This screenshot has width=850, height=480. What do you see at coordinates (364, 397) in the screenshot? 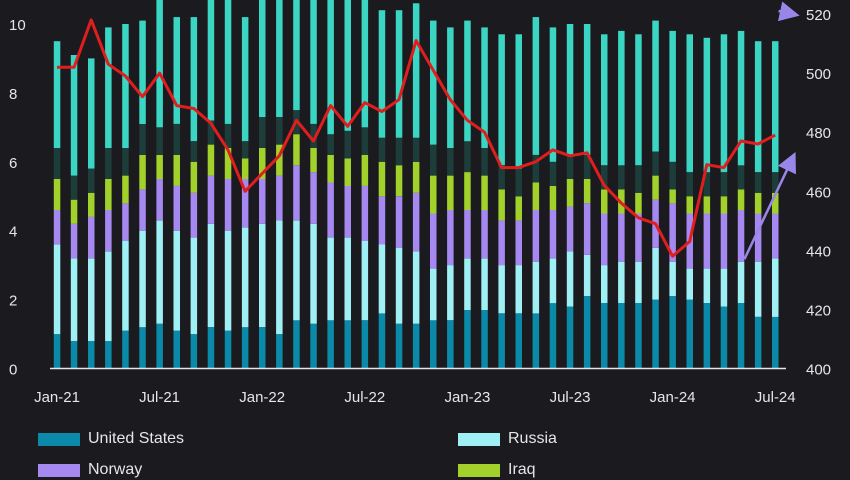
I see `x-tick-label-3: Jul-22` at bounding box center [364, 397].